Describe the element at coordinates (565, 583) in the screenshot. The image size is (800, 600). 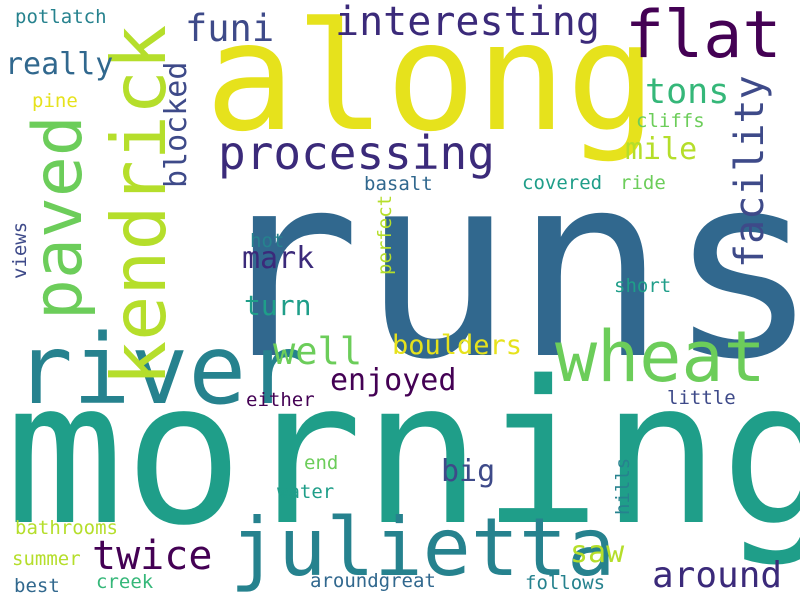
I see `word-follows: follows` at that location.